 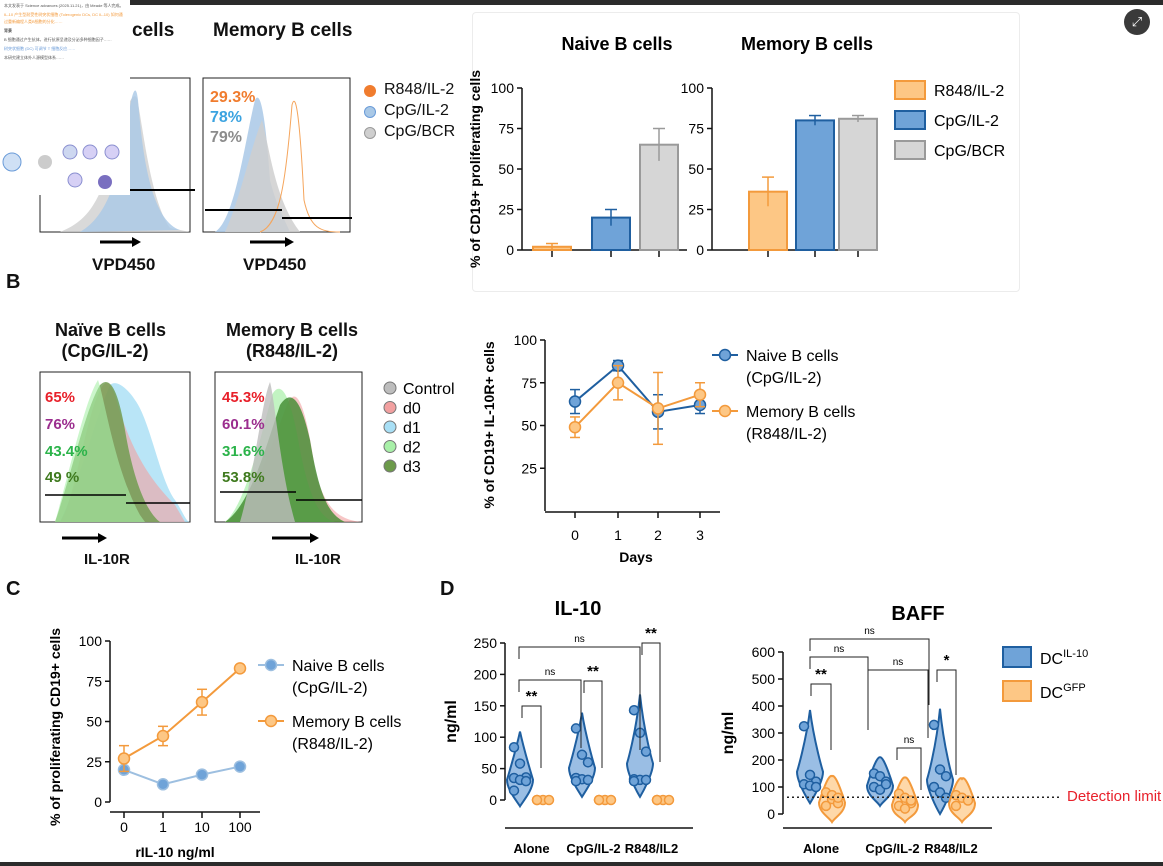 What do you see at coordinates (370, 91) in the screenshot?
I see `legend-swatch-r848` at bounding box center [370, 91].